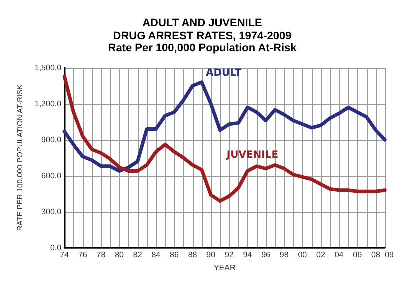 The image size is (405, 285). Describe the element at coordinates (224, 73) in the screenshot. I see `series-label: ADULT` at that location.